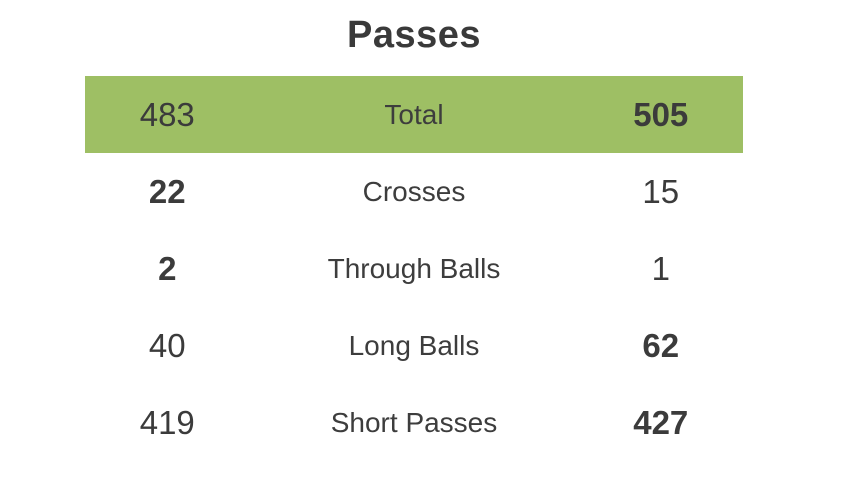  I want to click on stat-row-total: 483 Total 505, so click(414, 114).